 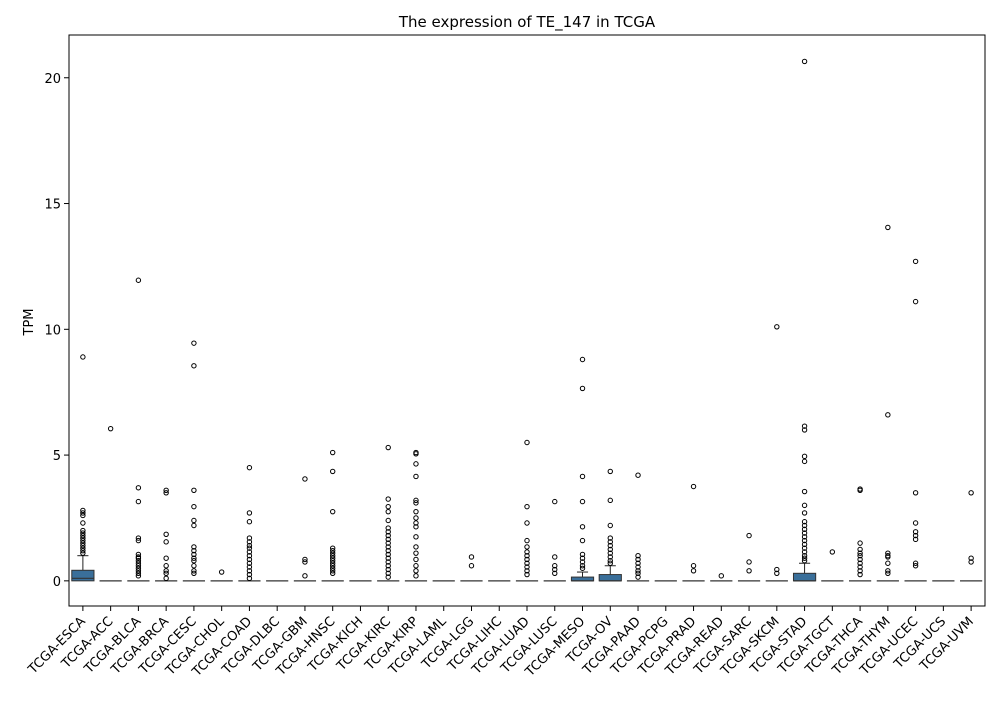 What do you see at coordinates (527, 22) in the screenshot?
I see `chart-title: The expression of TE_147 in TCGA` at bounding box center [527, 22].